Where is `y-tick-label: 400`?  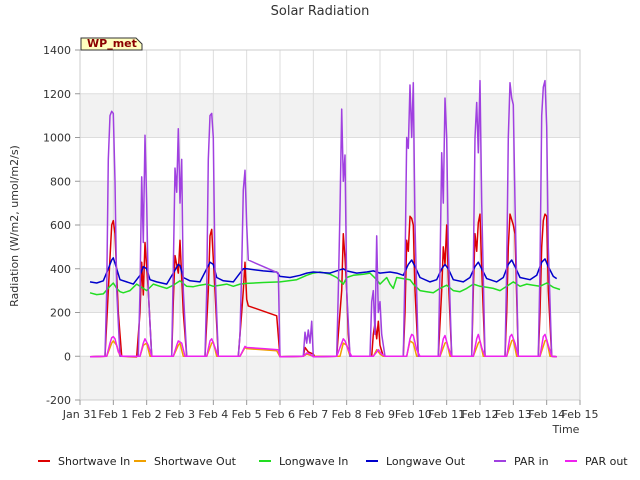
y-tick-label: 400 is located at coordinates (60, 269).